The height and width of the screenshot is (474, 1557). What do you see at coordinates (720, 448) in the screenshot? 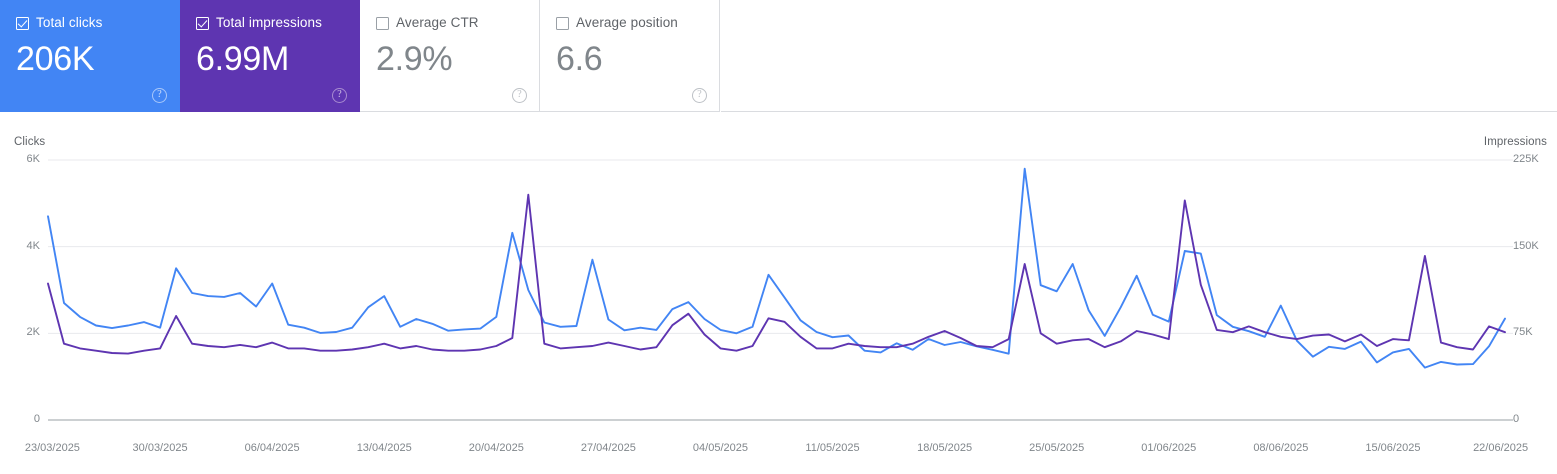
I see `x-axis-tick-label: 04/05/2025` at bounding box center [720, 448].